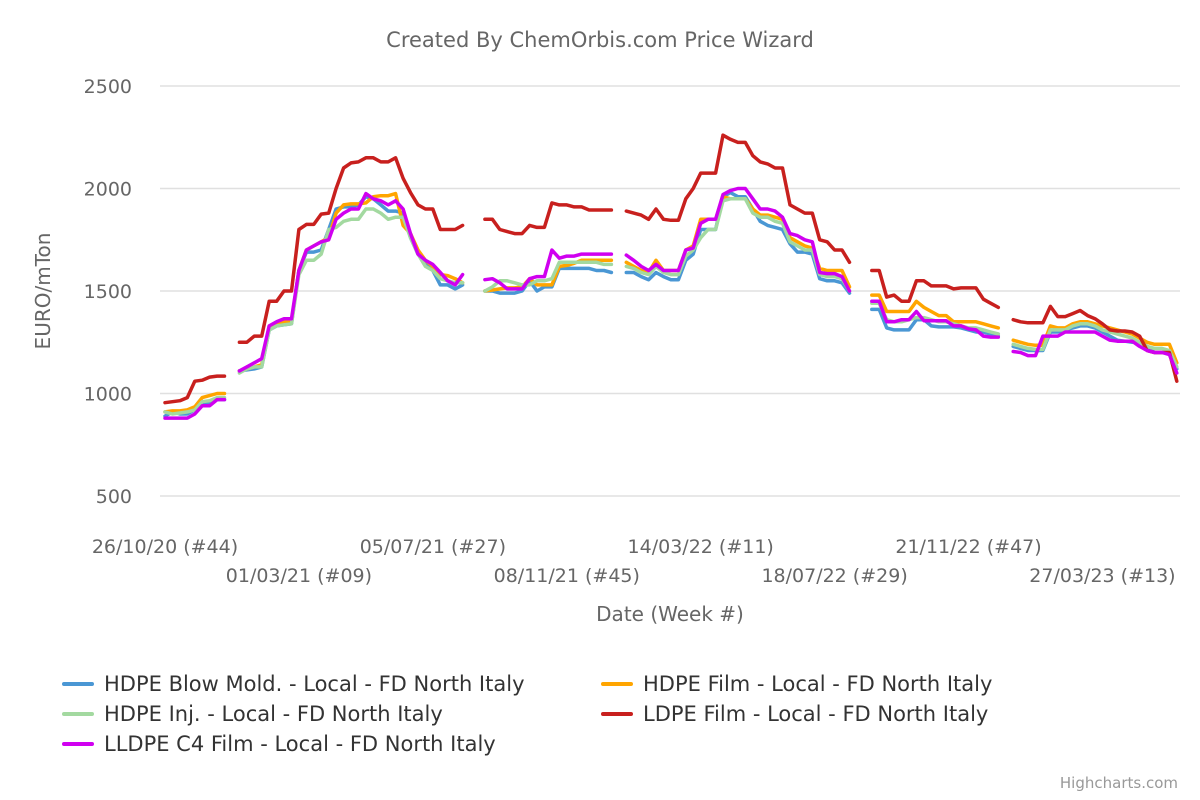  What do you see at coordinates (1102, 576) in the screenshot?
I see `x-tick-label: 27/03/23 (#13)` at bounding box center [1102, 576].